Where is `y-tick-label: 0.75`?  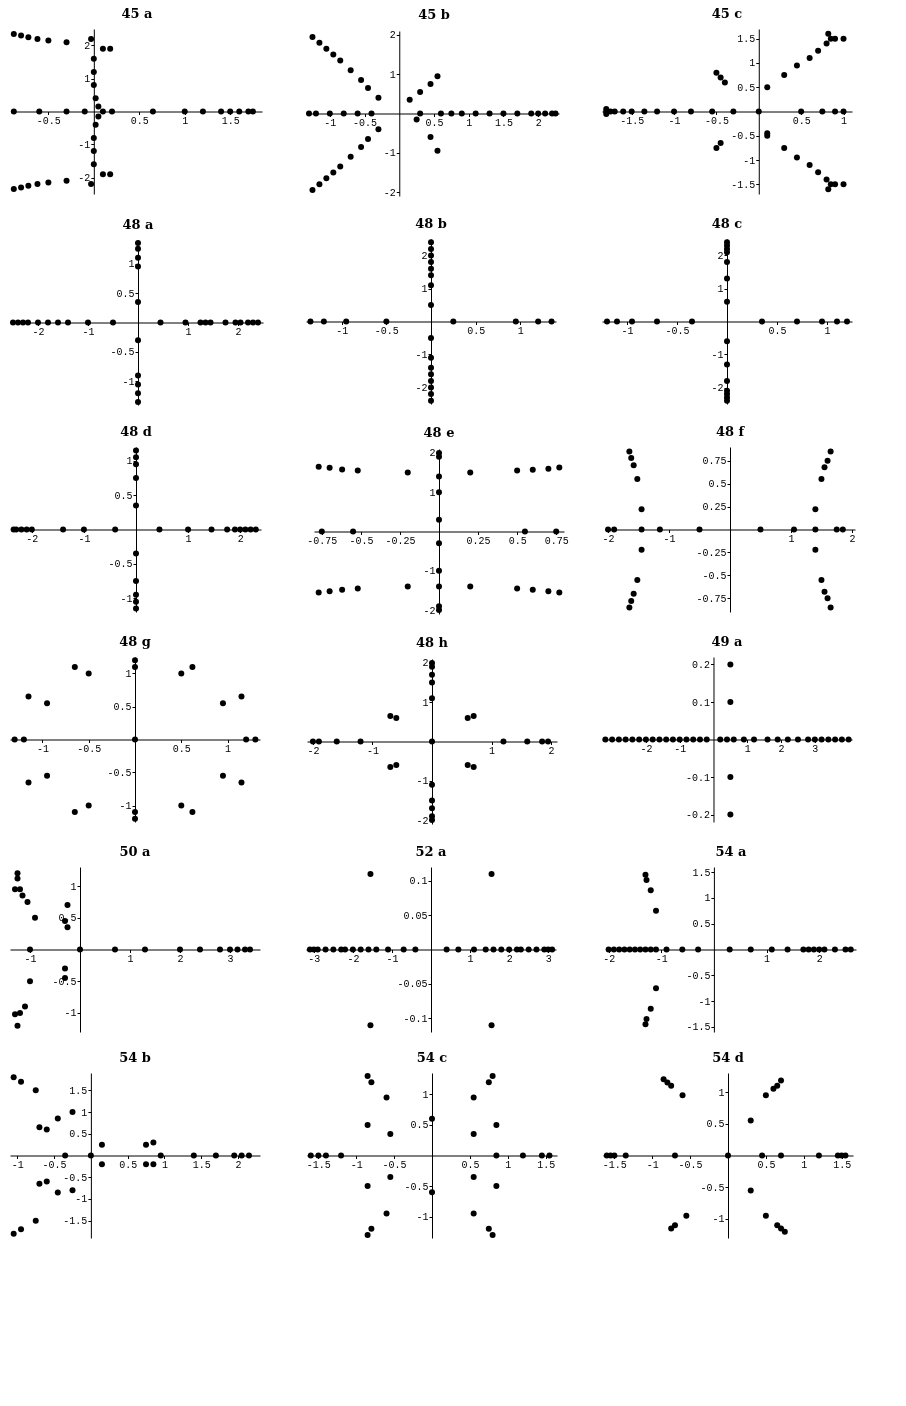
y-tick-label: 0.75 is located at coordinates (714, 462).